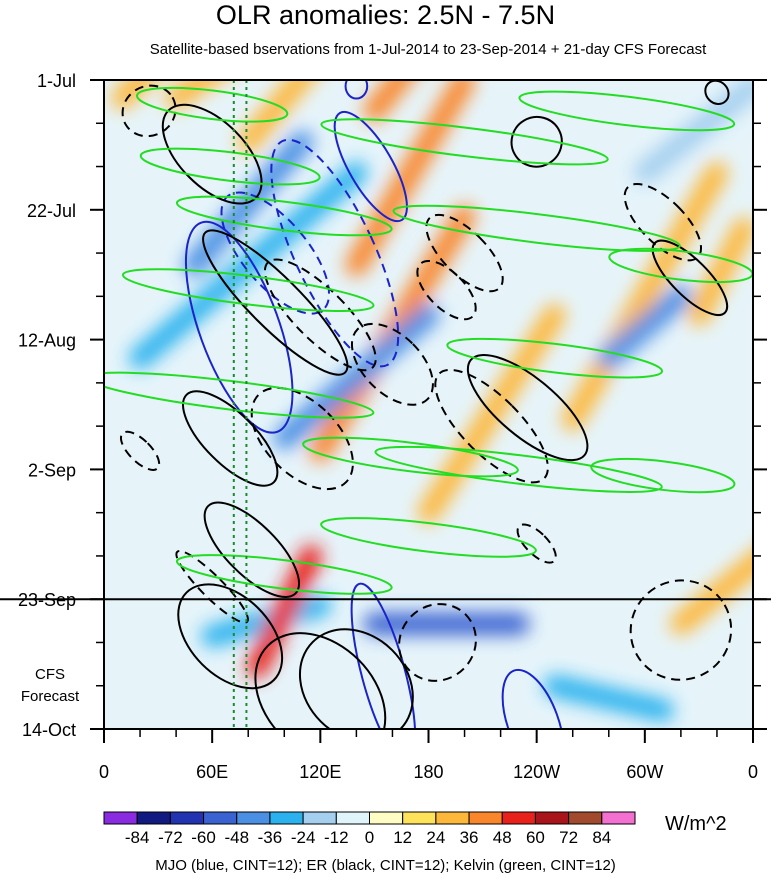 The height and width of the screenshot is (878, 771). I want to click on x-tick-label-0: 0, so click(104, 772).